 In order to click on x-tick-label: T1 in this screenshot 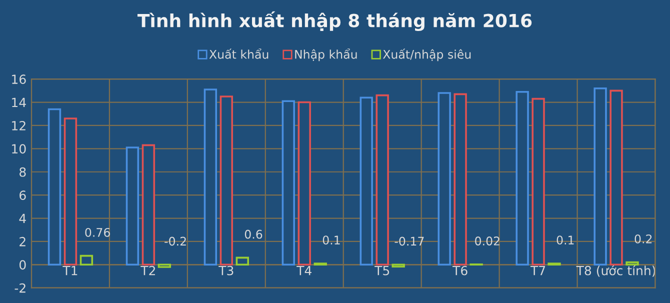, I will do `click(70, 271)`.